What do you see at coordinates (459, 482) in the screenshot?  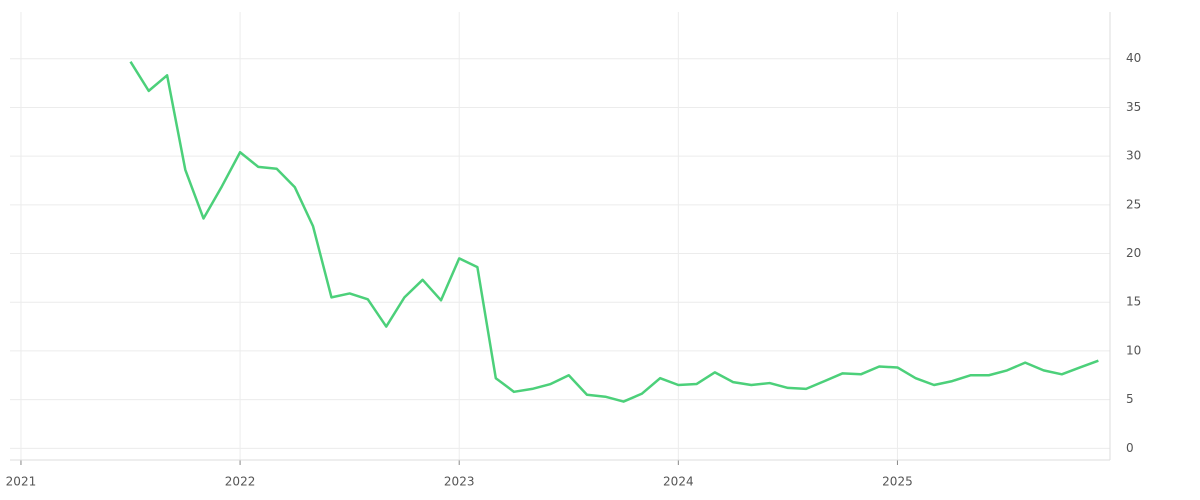 I see `x-tick-label: 2023` at bounding box center [459, 482].